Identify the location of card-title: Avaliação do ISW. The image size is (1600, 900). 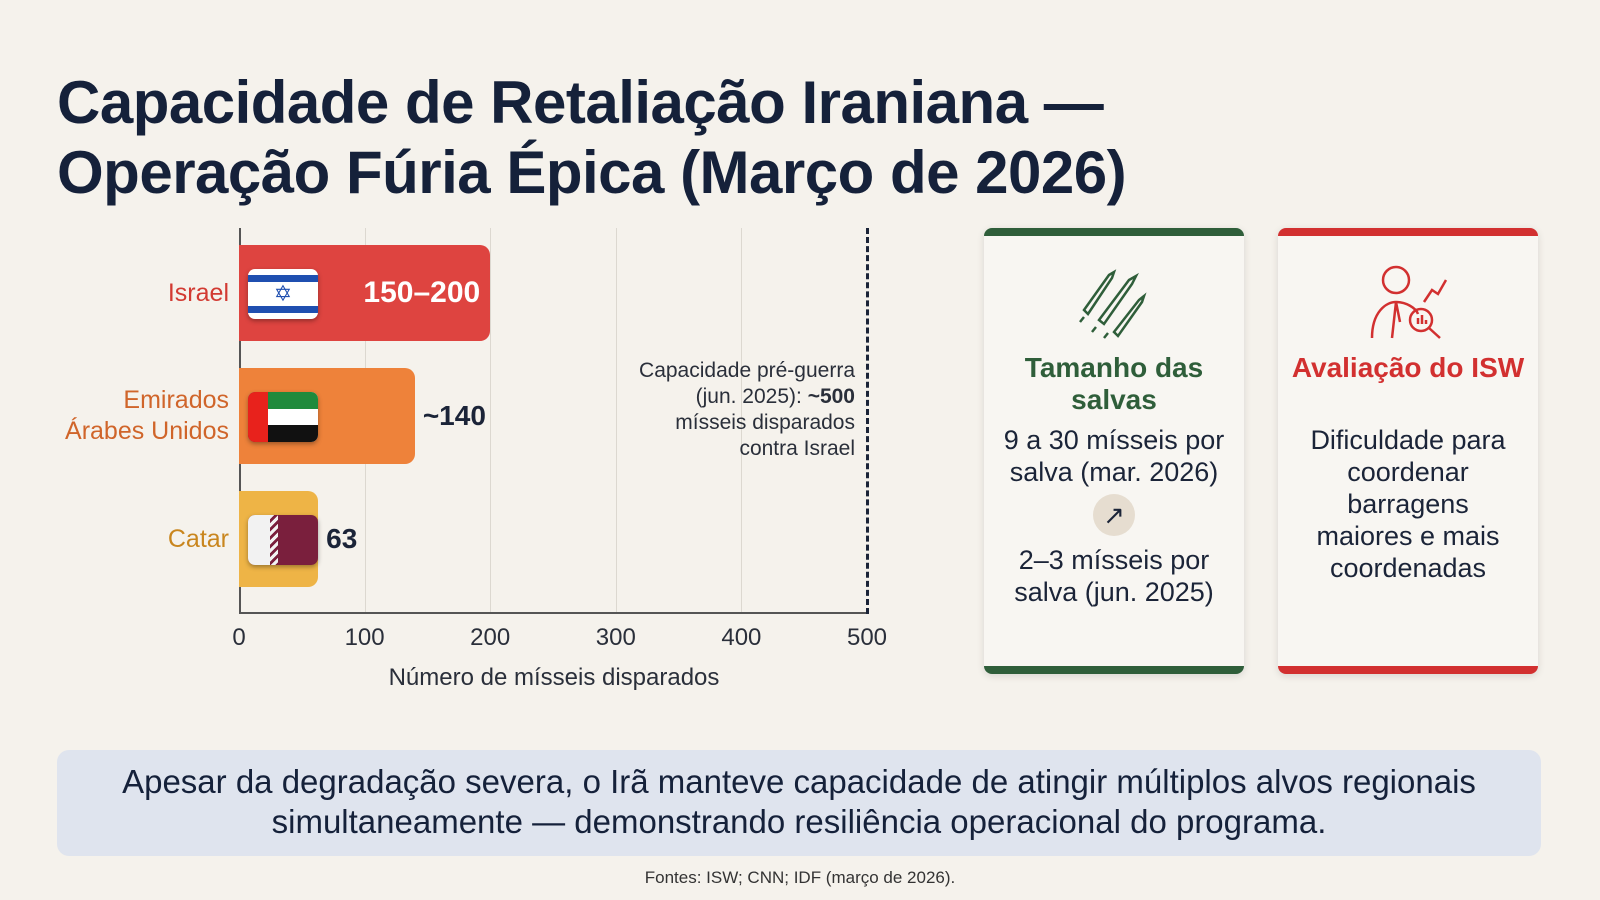
(1408, 367).